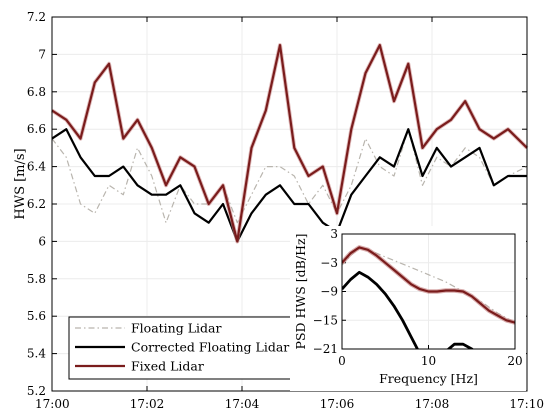 The width and height of the screenshot is (550, 416). Describe the element at coordinates (36, 354) in the screenshot. I see `y-tick-label: 5.4` at that location.